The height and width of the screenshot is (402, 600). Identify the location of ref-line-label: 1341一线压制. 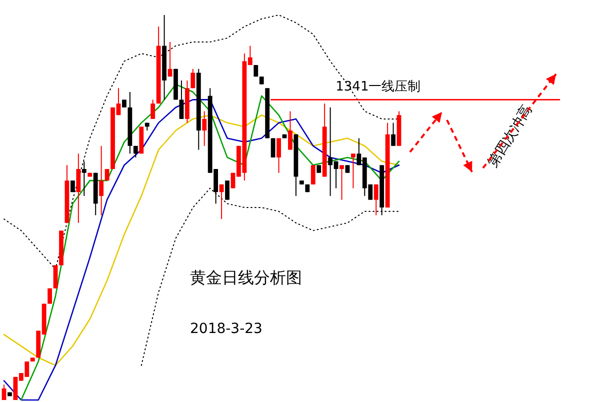
(378, 87).